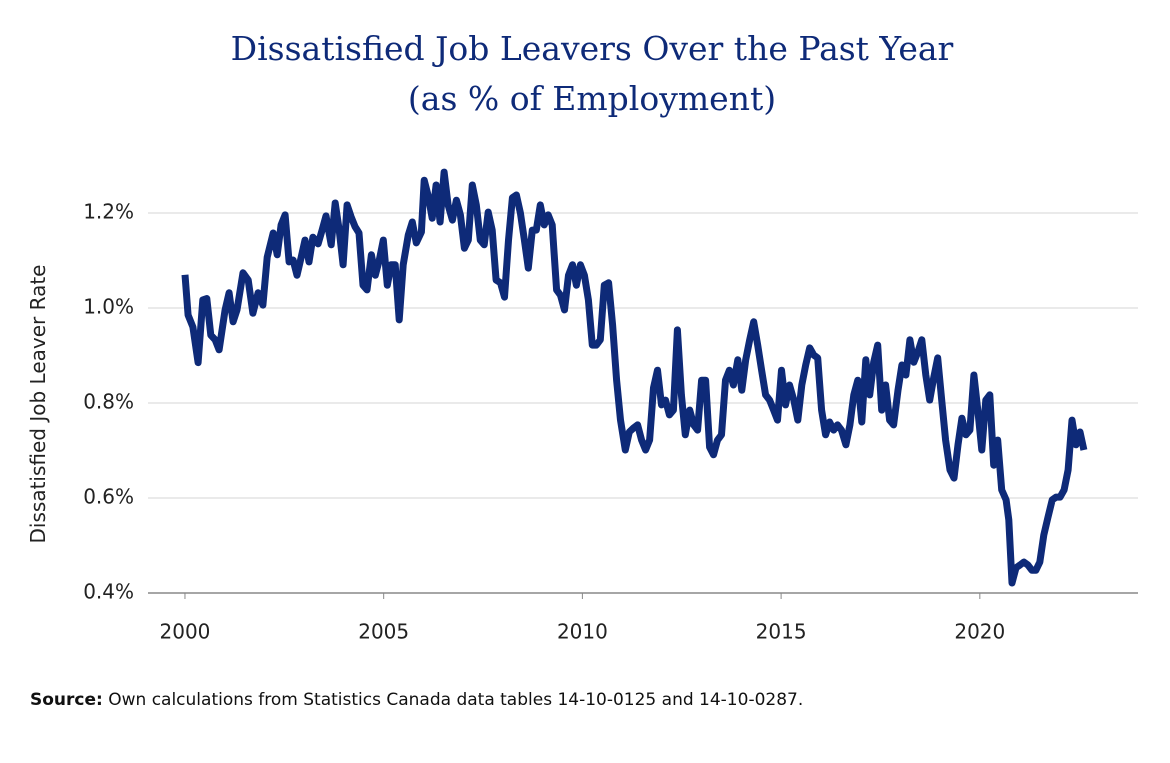 This screenshot has width=1170, height=763. What do you see at coordinates (108, 307) in the screenshot?
I see `y-tick-label: 1.0%` at bounding box center [108, 307].